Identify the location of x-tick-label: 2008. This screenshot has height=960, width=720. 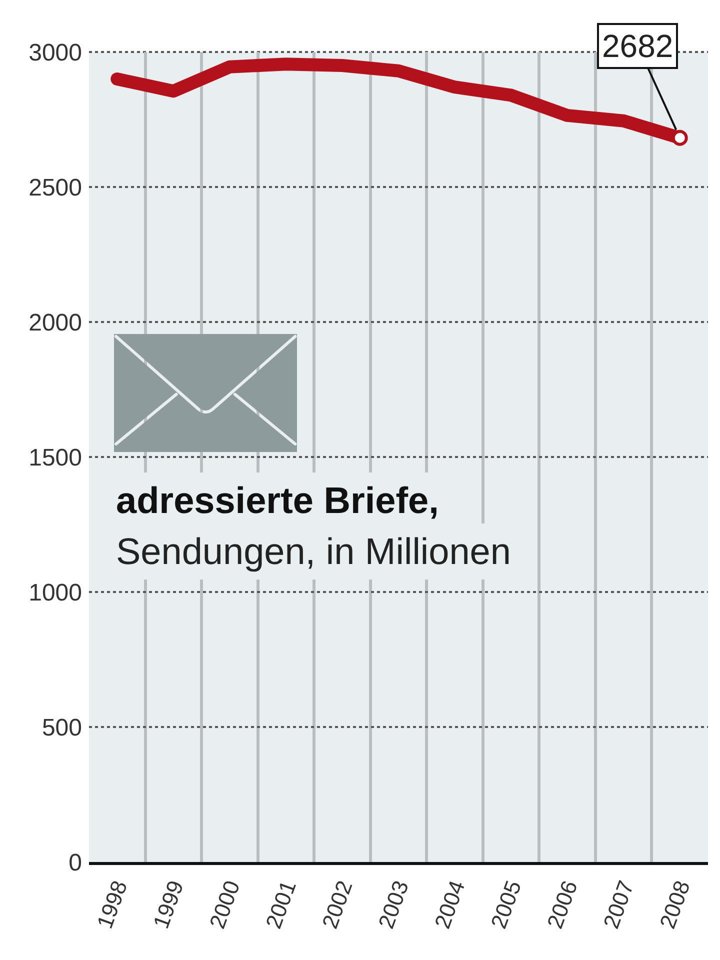
(674, 904).